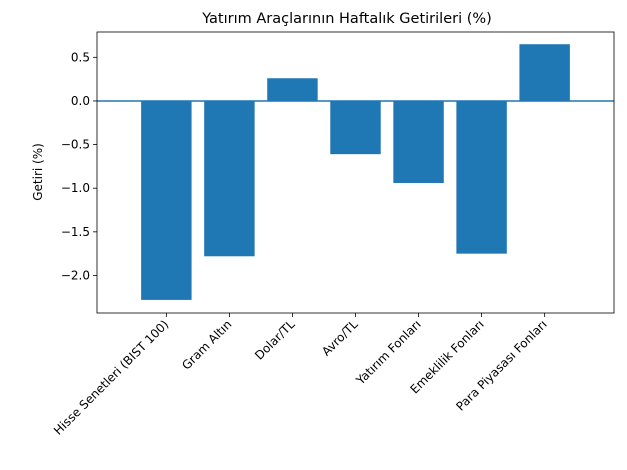  Describe the element at coordinates (75, 188) in the screenshot. I see `y-tick-label: −1.0` at that location.